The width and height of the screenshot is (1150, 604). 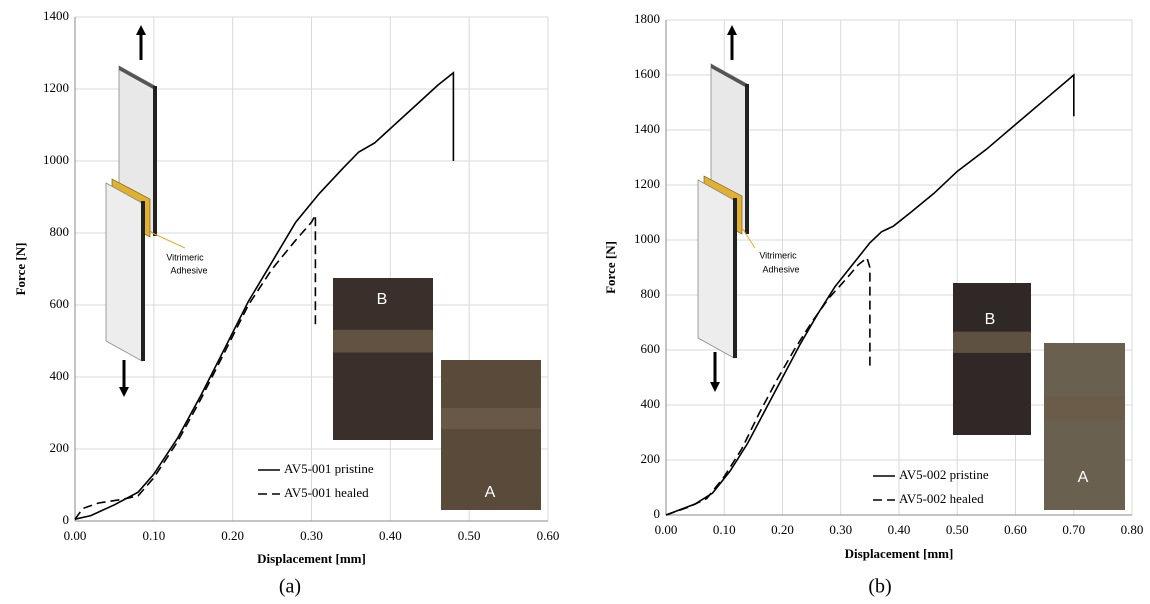 I want to click on legend-label: AV5-002 pristine, so click(x=944, y=474).